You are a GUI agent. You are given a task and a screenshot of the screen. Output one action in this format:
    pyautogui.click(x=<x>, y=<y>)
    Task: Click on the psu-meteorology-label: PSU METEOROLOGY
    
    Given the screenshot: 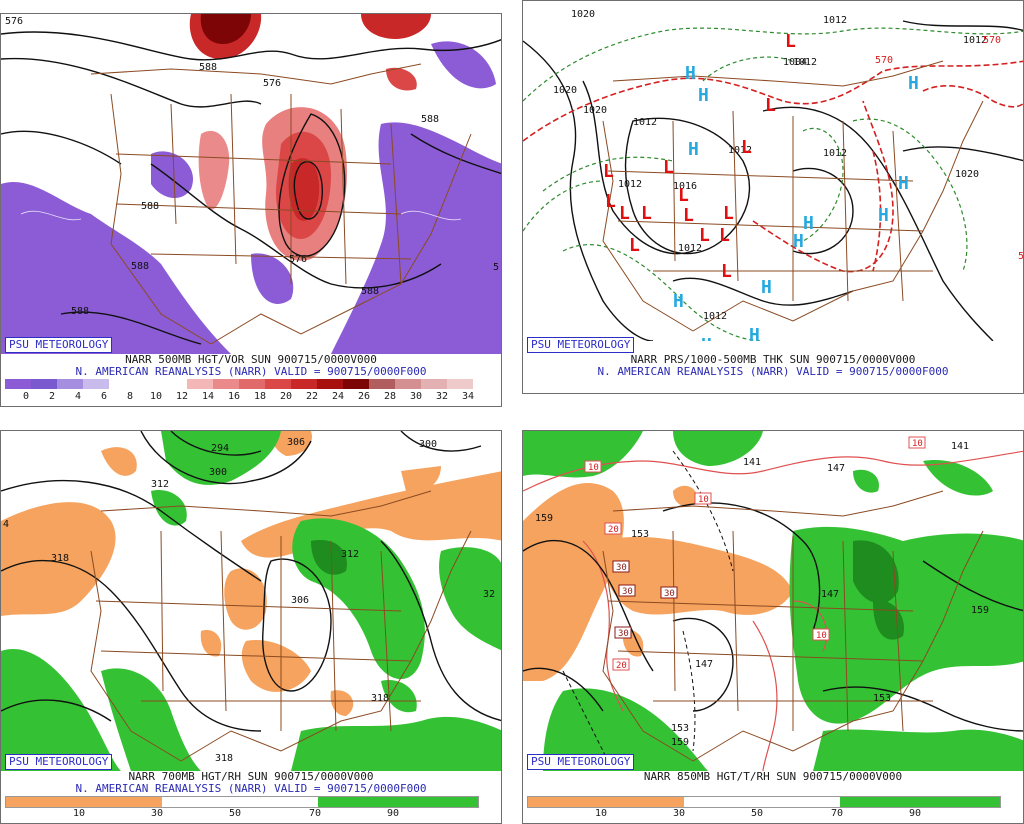 What is the action you would take?
    pyautogui.click(x=59, y=345)
    